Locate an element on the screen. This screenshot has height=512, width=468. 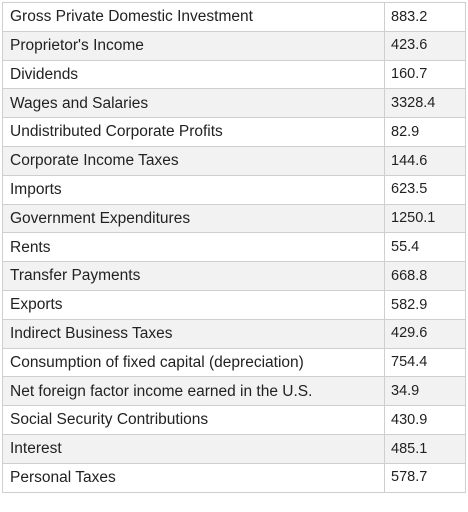
table-row: Government Expenditures 1250.1 is located at coordinates (234, 218).